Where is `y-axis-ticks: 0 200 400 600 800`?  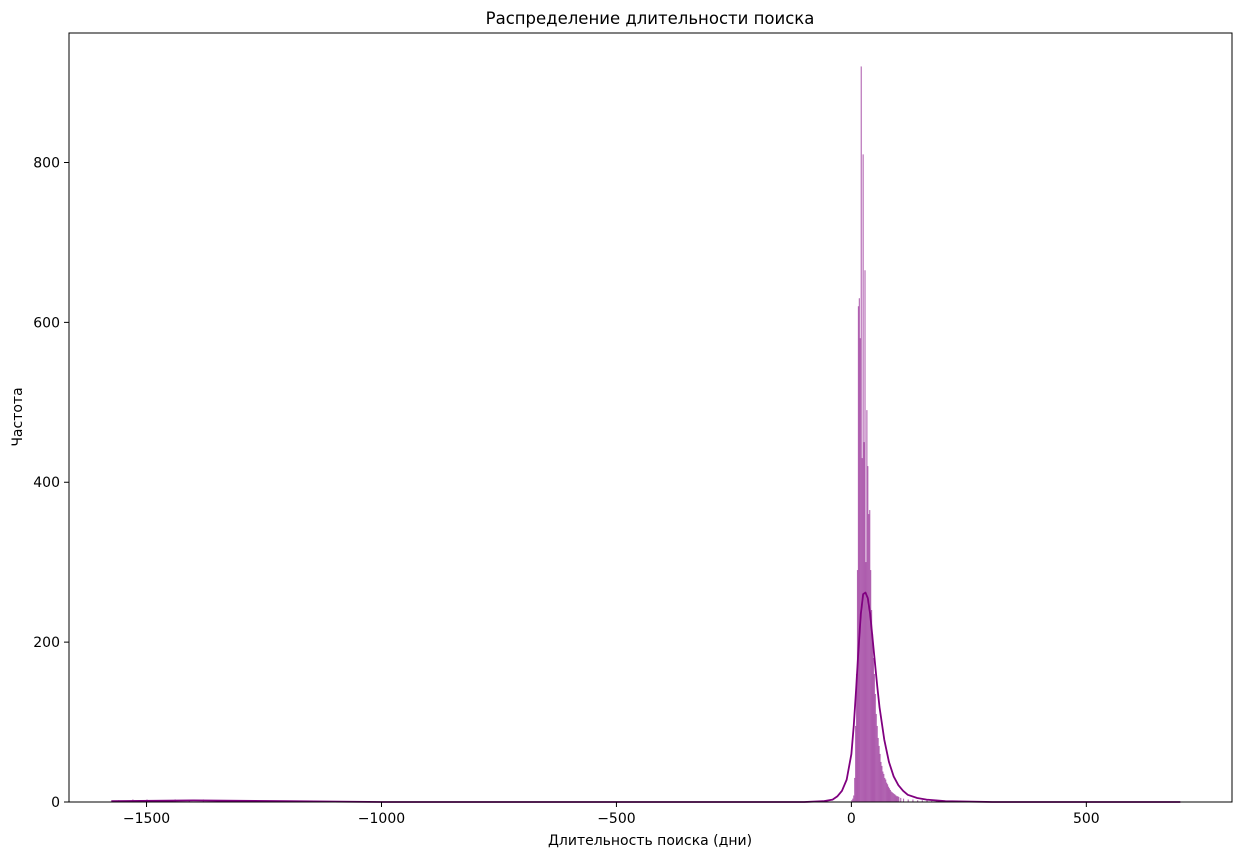 y-axis-ticks: 0 200 400 600 800 is located at coordinates (51, 483).